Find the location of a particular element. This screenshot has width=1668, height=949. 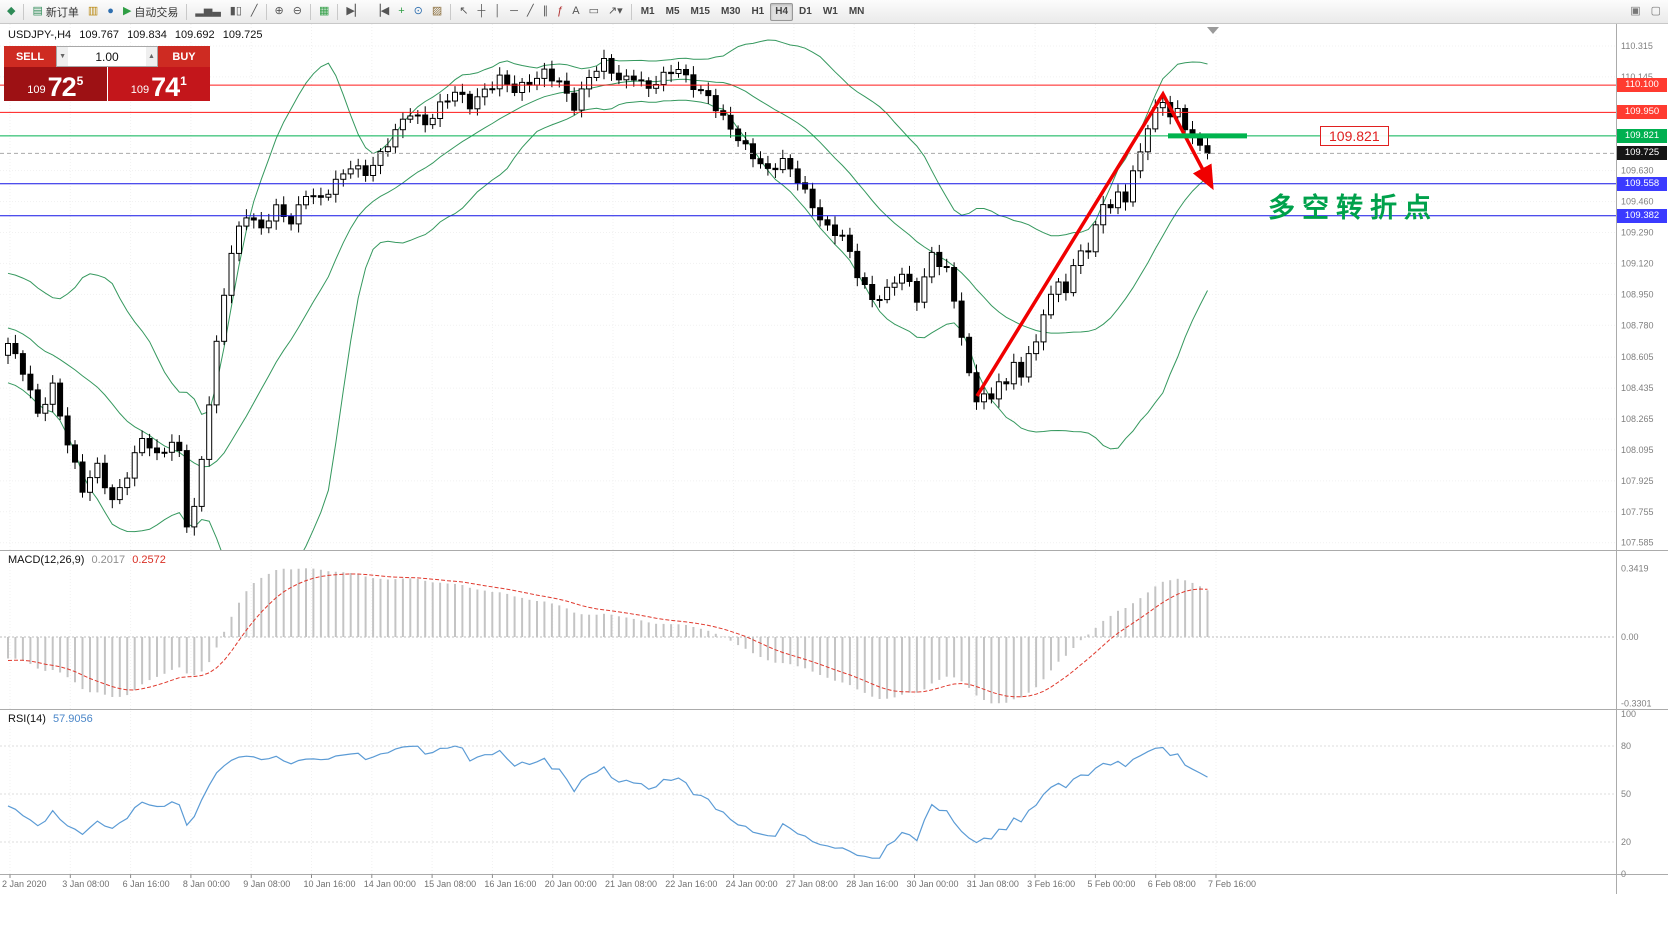

timeframe-m15: M15 is located at coordinates (700, 12).